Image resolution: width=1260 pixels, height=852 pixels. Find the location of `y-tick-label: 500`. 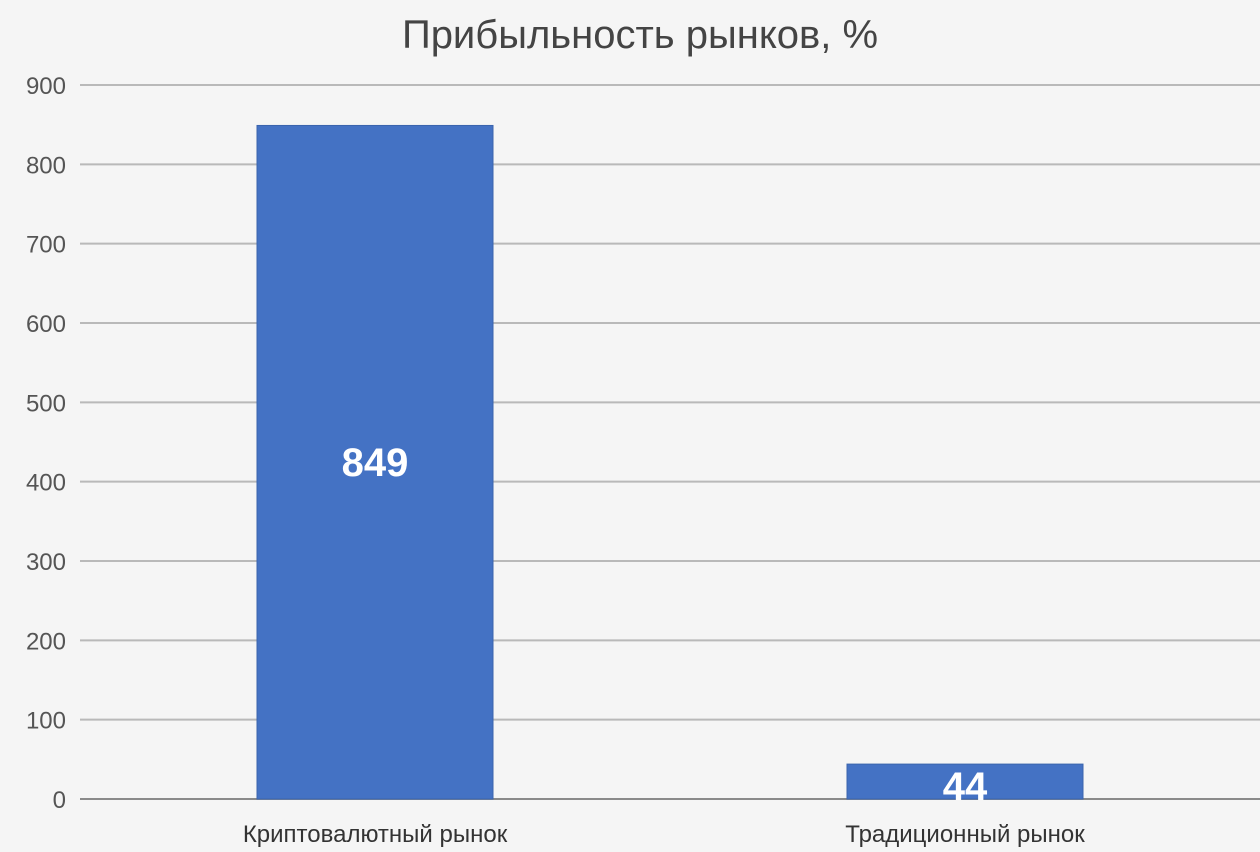

y-tick-label: 500 is located at coordinates (46, 403).